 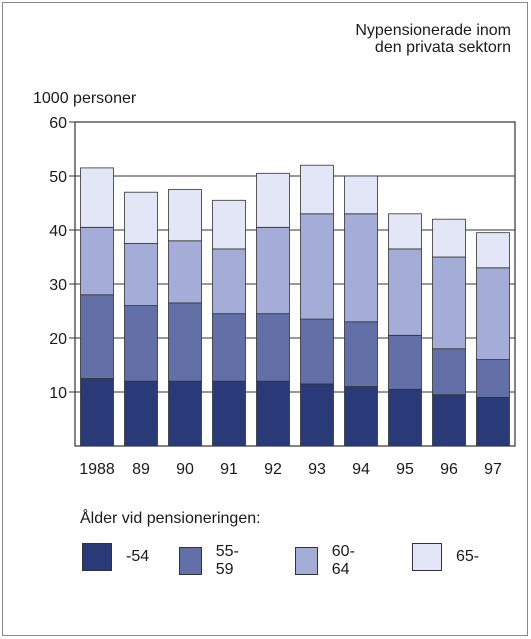 What do you see at coordinates (227, 560) in the screenshot?
I see `legend-label: 55-59` at bounding box center [227, 560].